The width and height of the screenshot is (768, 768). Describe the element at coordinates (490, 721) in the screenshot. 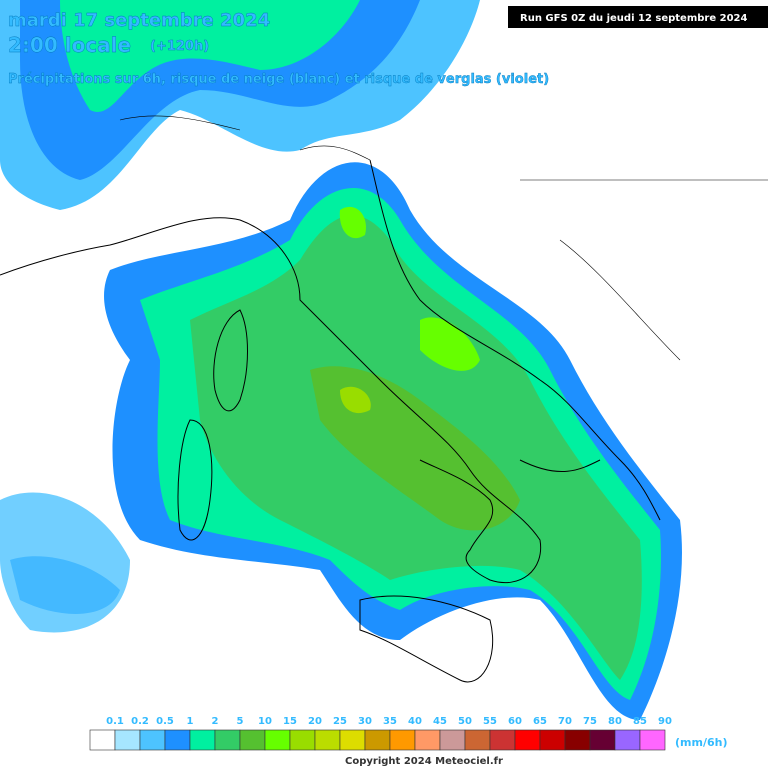

I see `legend-label: 55` at that location.